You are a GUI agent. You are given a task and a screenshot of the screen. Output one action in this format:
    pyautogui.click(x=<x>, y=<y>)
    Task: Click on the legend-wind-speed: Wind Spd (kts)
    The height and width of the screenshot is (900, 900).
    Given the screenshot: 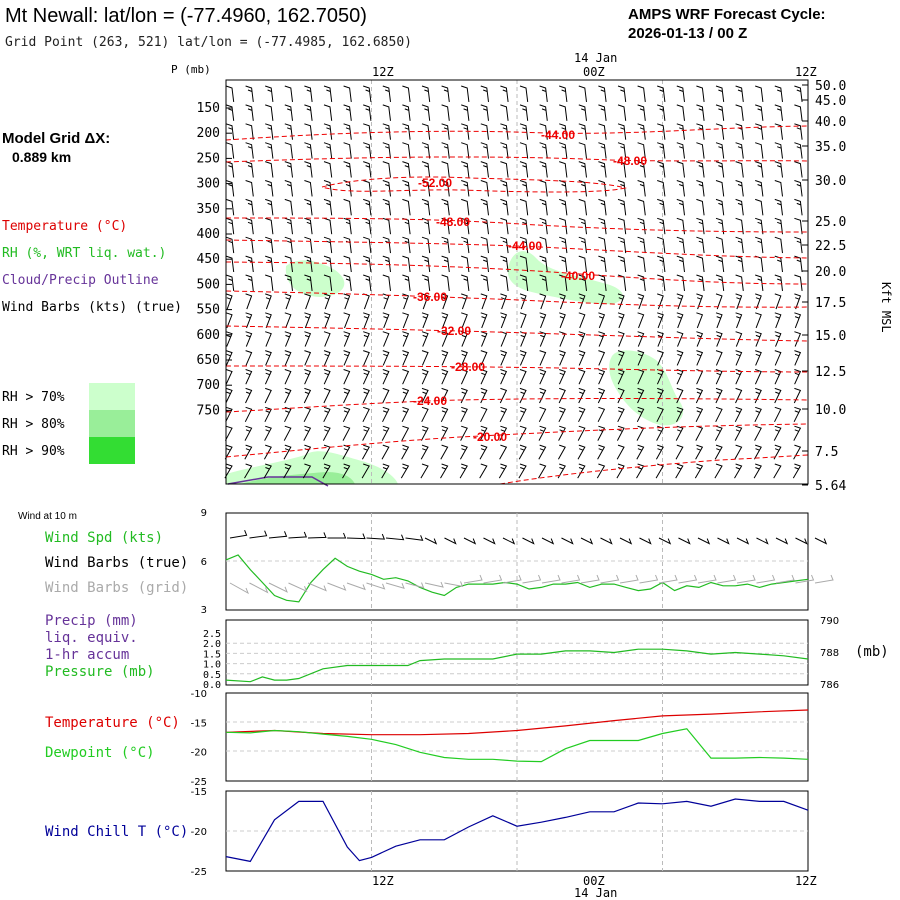 What is the action you would take?
    pyautogui.click(x=104, y=538)
    